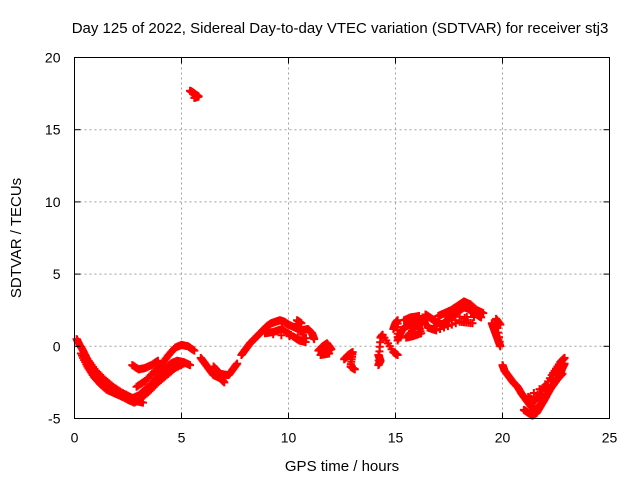  I want to click on y-tick-label: 0, so click(57, 346).